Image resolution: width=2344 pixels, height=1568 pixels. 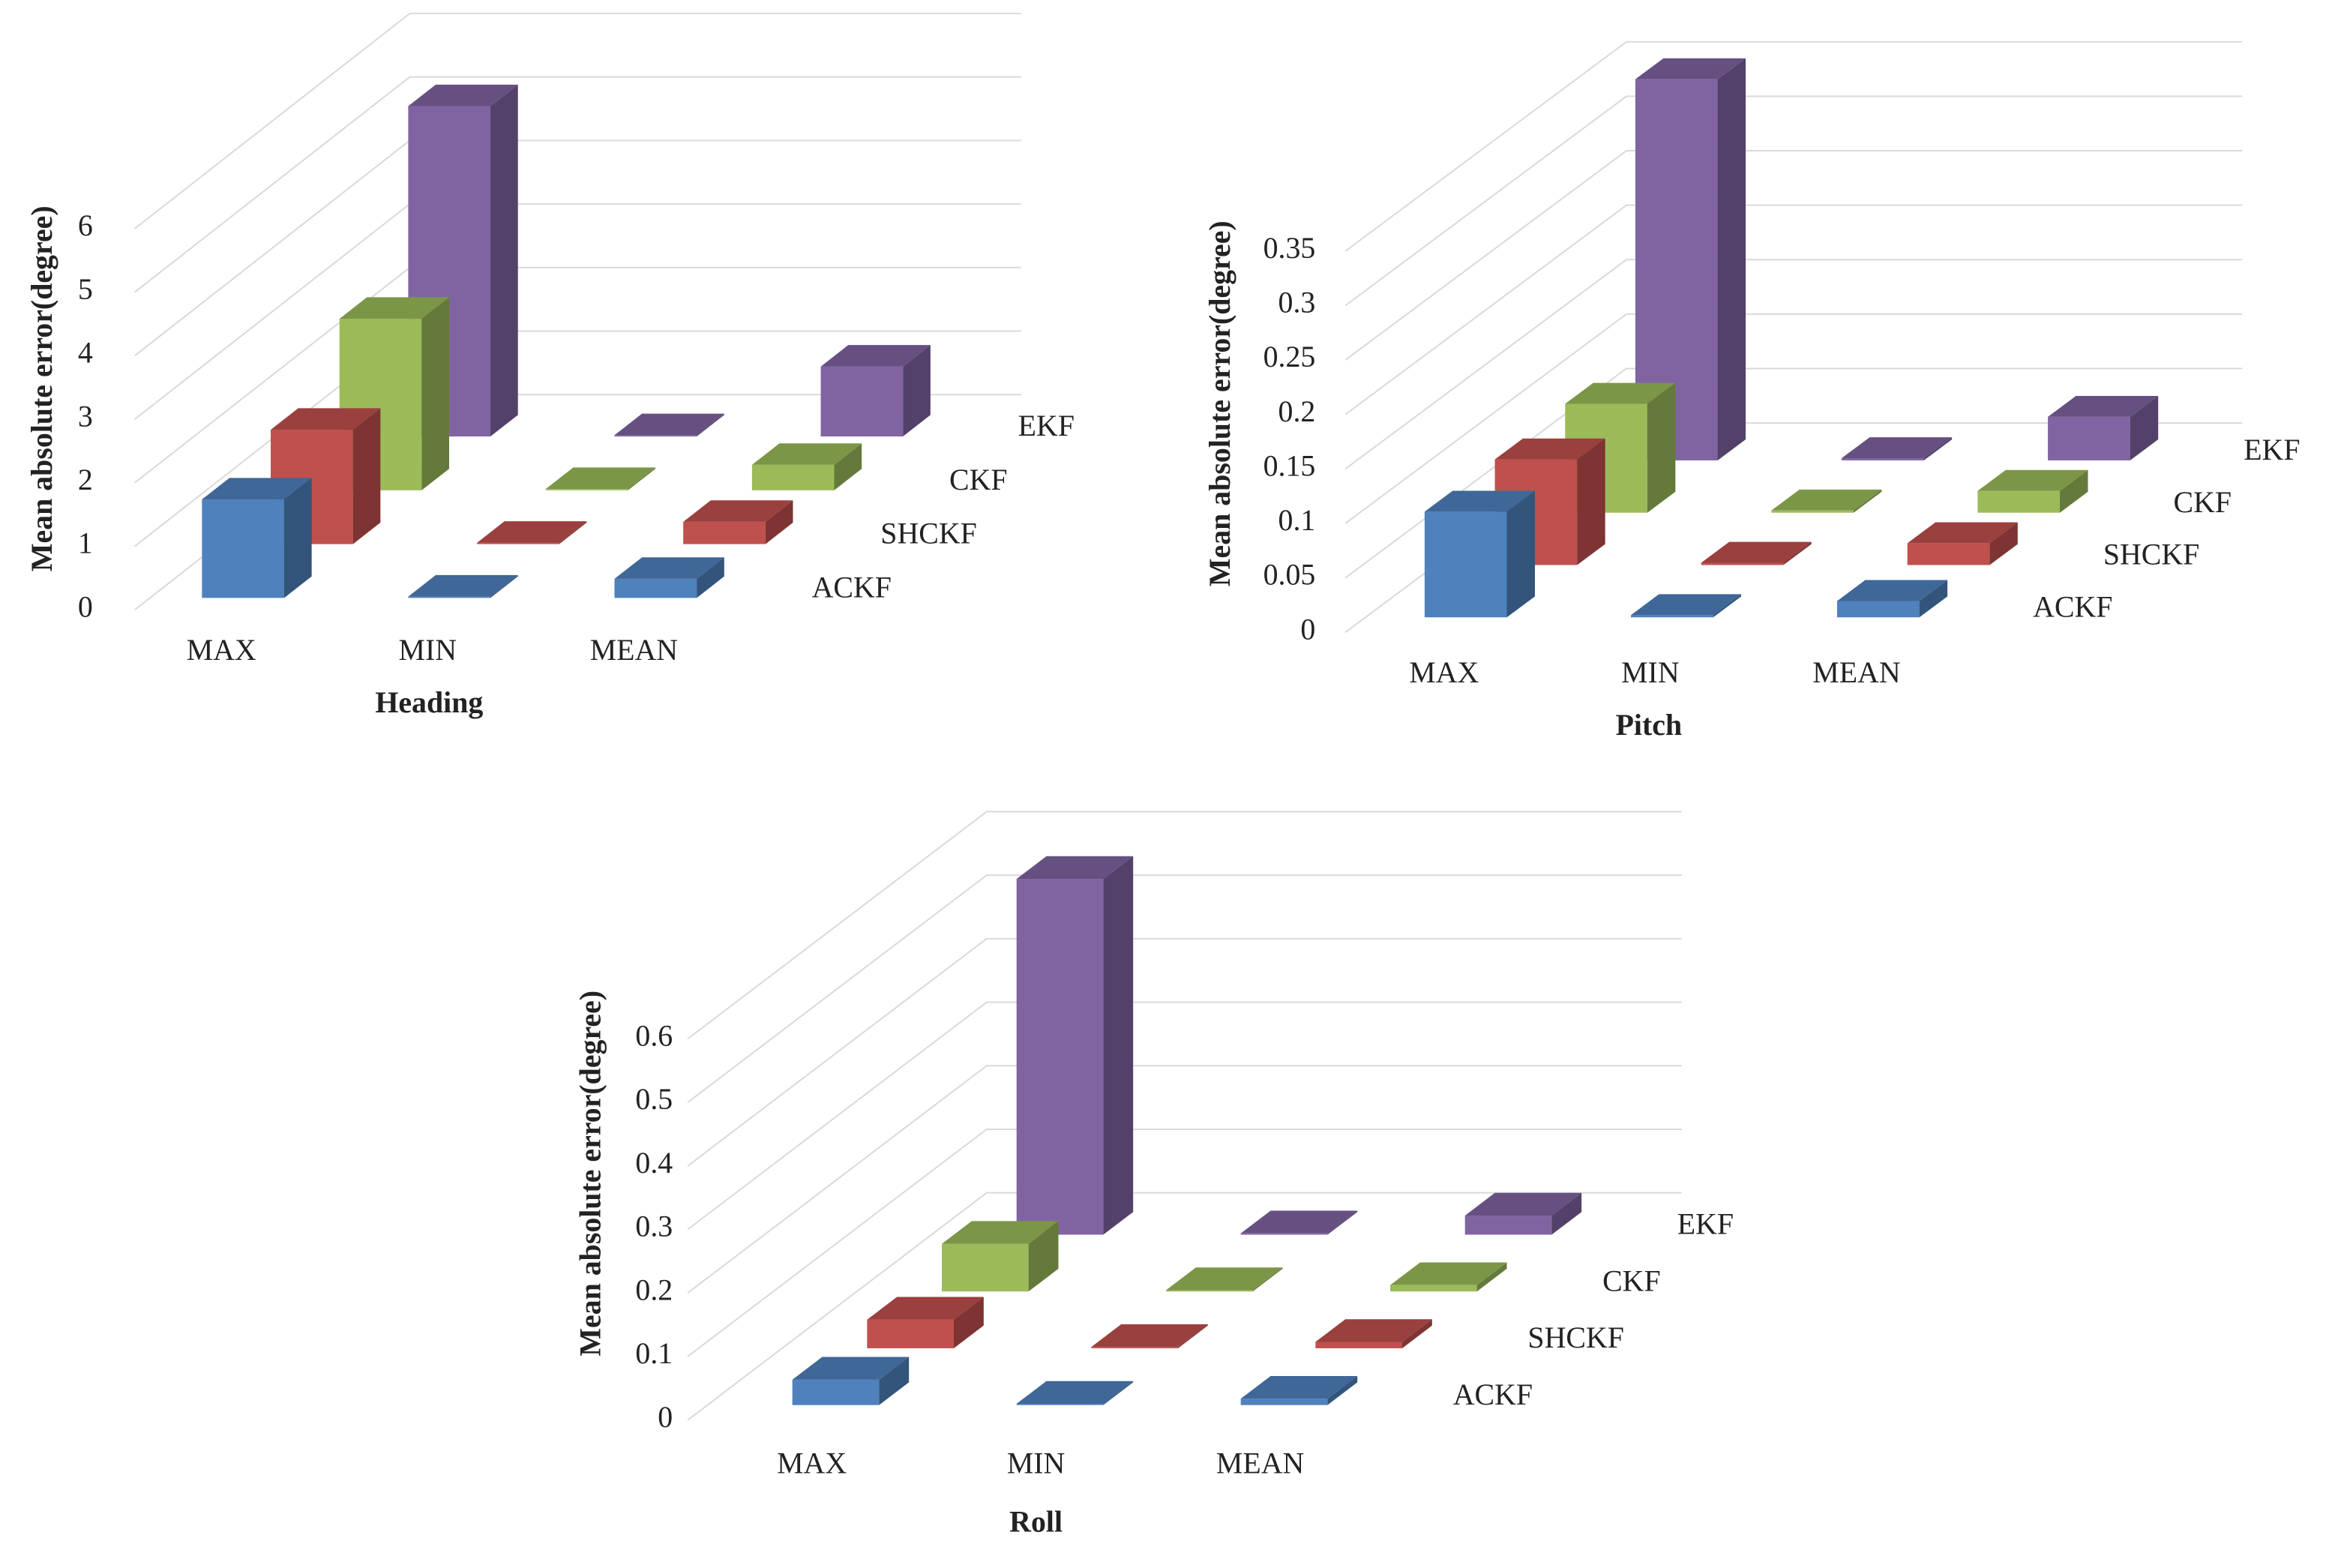 What do you see at coordinates (654, 1289) in the screenshot?
I see `y-tick-label: 0.2` at bounding box center [654, 1289].